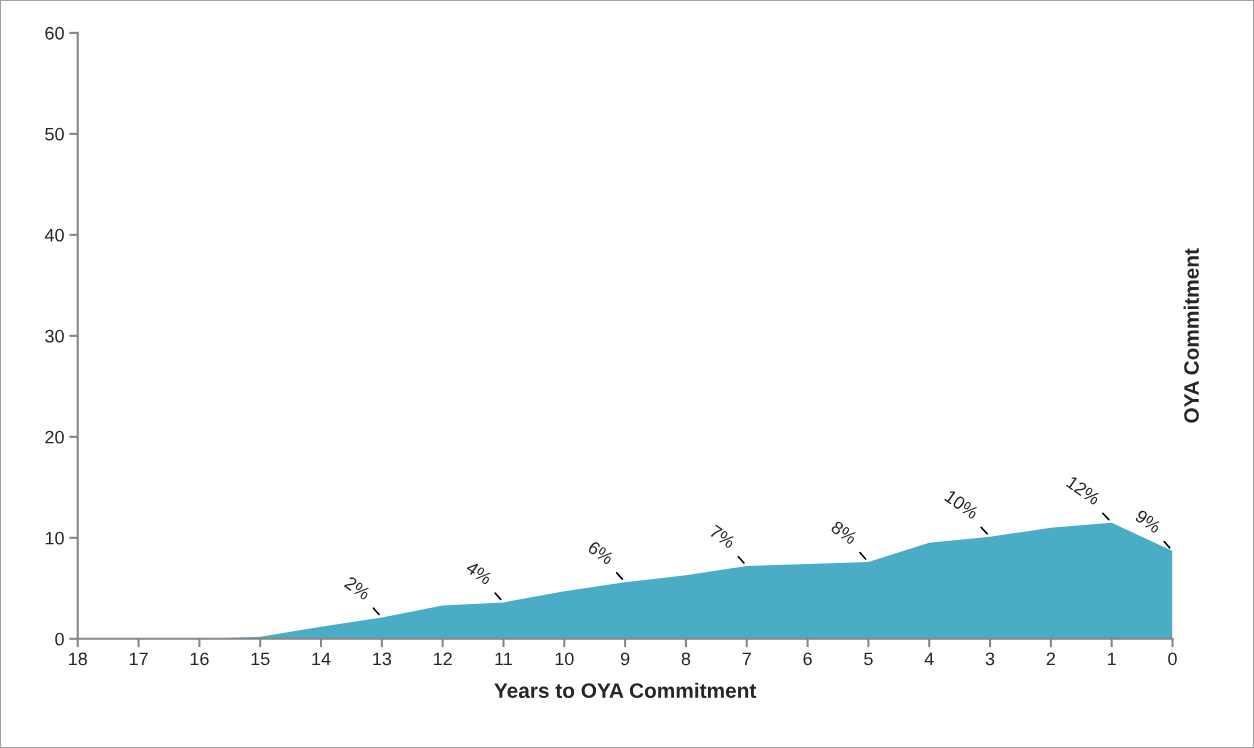 Image resolution: width=1254 pixels, height=748 pixels. Describe the element at coordinates (78, 659) in the screenshot. I see `x-tick-label: 18` at that location.